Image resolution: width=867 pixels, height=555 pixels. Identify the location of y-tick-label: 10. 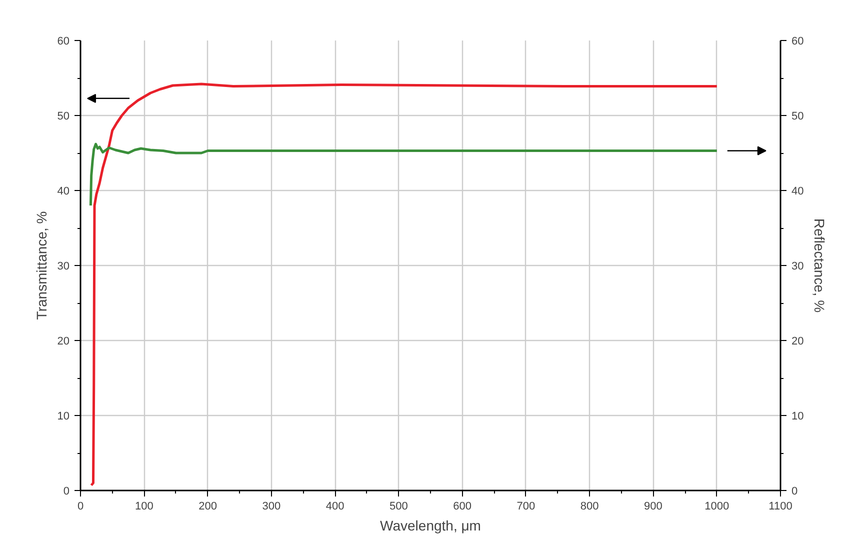
(63, 416).